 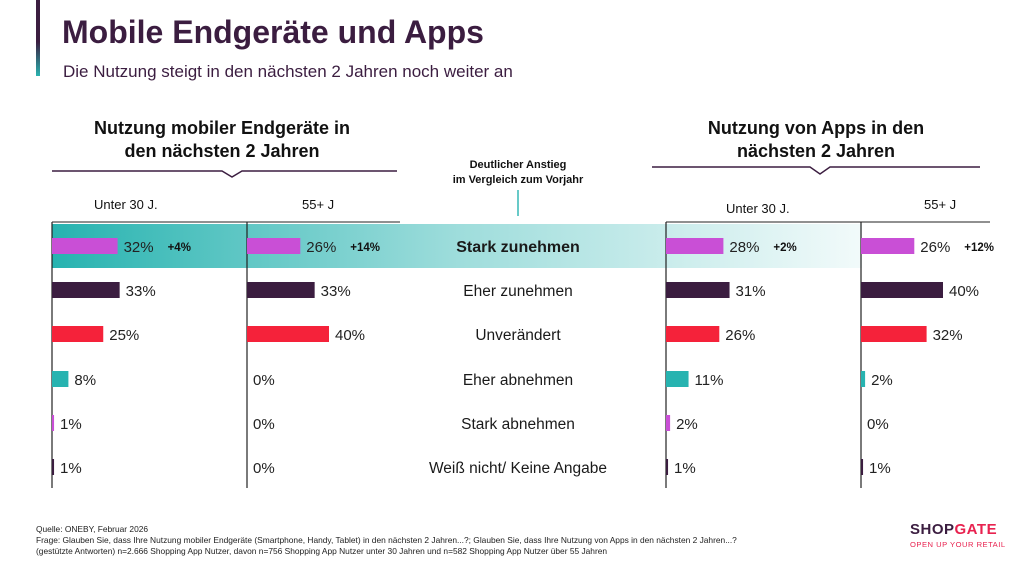 I want to click on value-label-devices-55plus-row2: 33%, so click(x=336, y=291).